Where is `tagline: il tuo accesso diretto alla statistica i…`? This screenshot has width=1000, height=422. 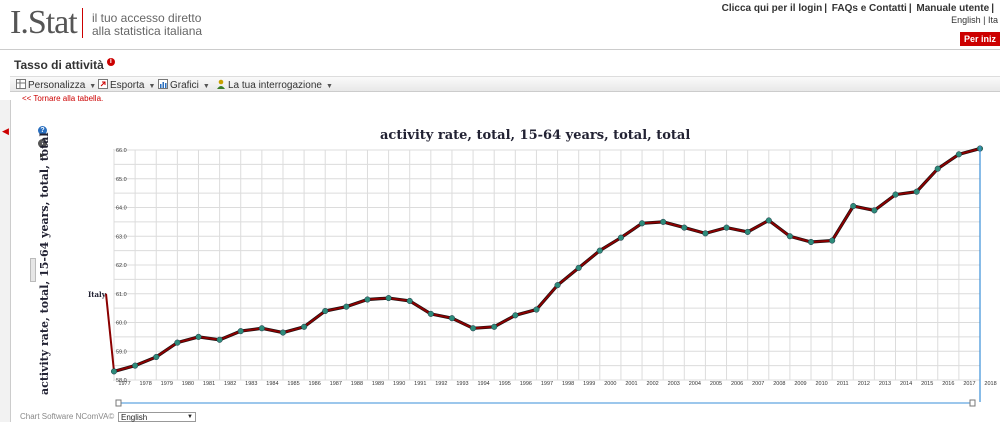 tagline: il tuo accesso diretto alla statistica i… is located at coordinates (147, 25).